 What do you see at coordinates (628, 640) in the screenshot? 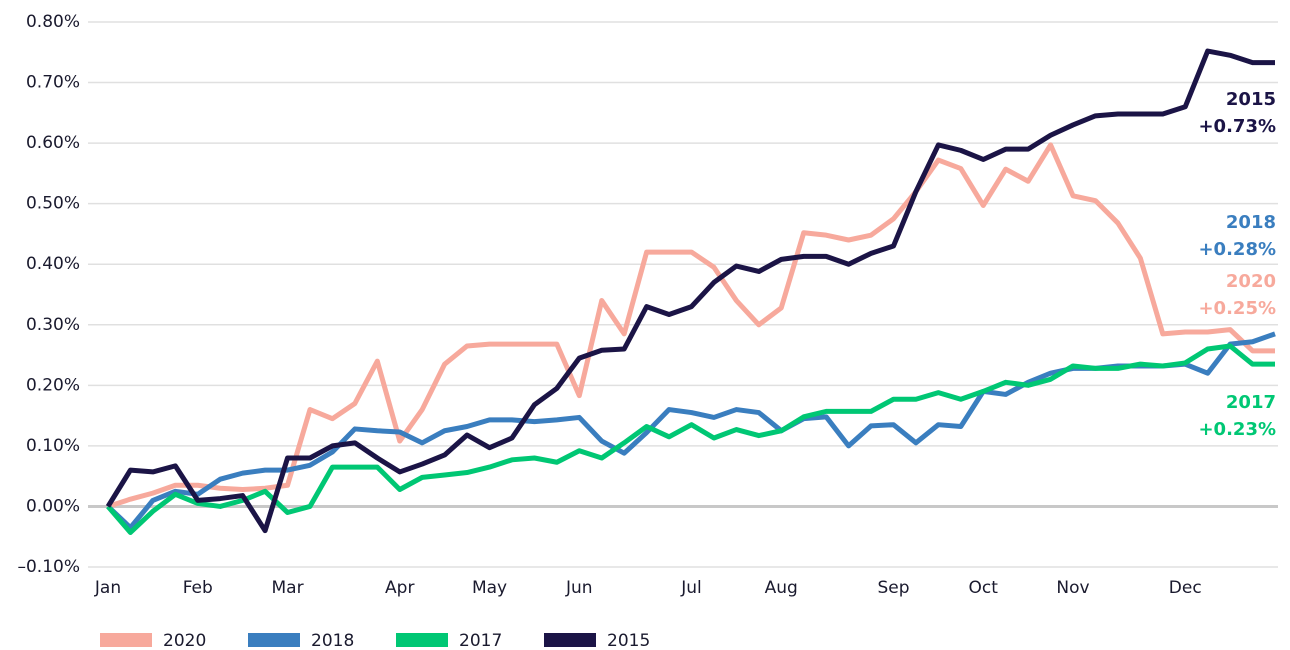
I see `legend-label: 2015` at bounding box center [628, 640].